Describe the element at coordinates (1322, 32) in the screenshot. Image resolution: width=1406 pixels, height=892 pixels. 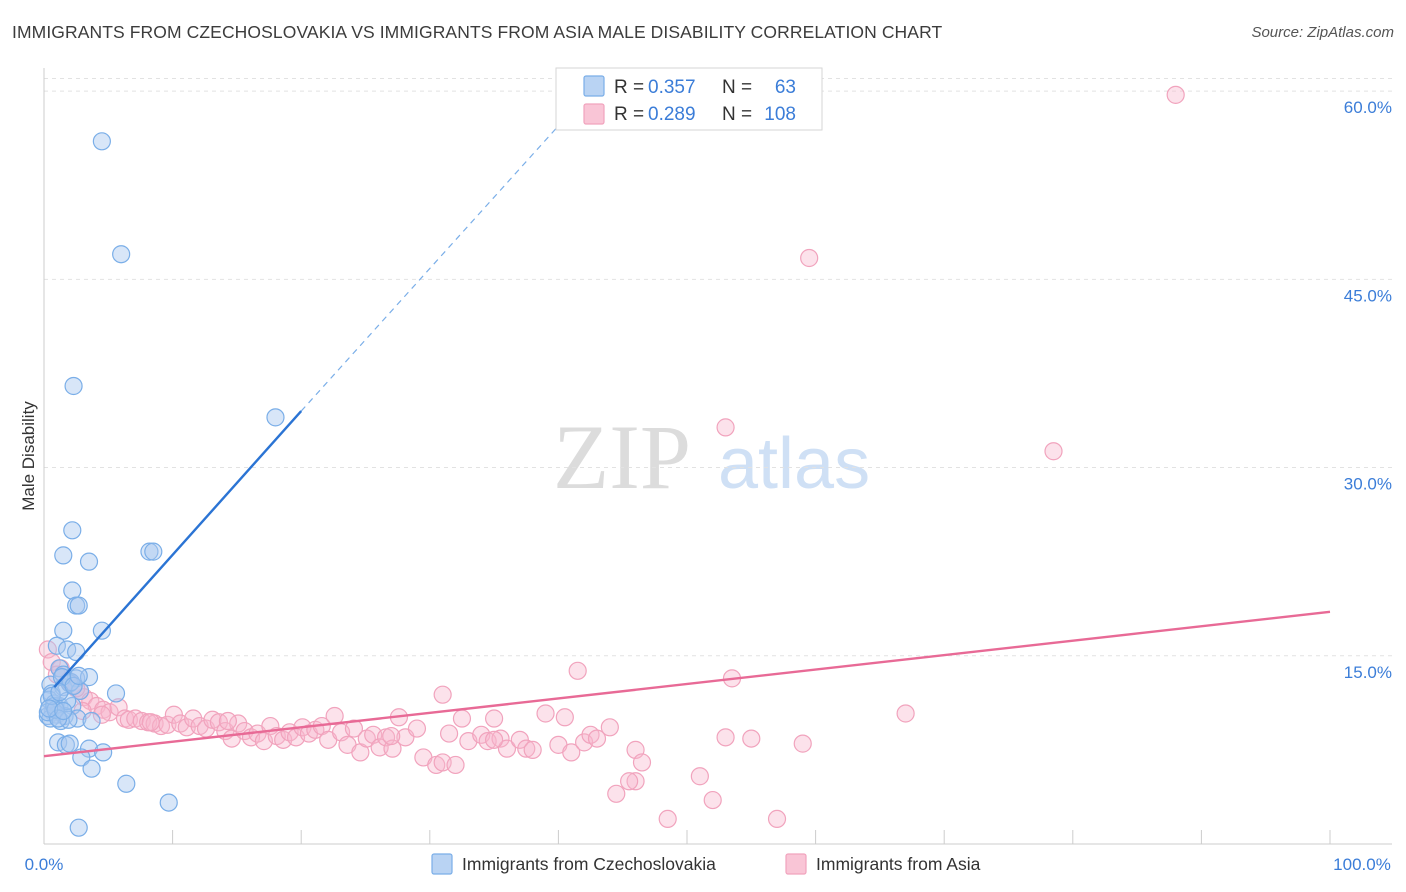
I see `source-credit: Source: ZipAtlas.com` at that location.